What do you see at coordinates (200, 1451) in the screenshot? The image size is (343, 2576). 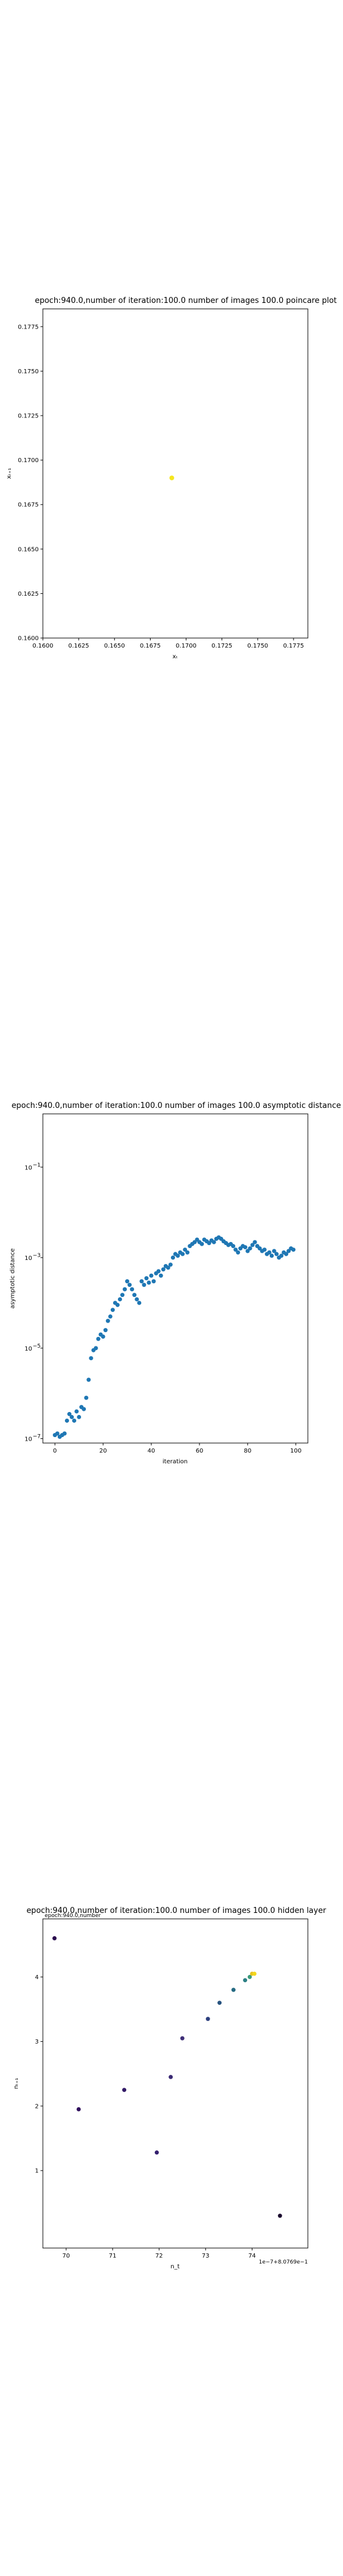 I see `chart2-xtick-label: 60` at bounding box center [200, 1451].